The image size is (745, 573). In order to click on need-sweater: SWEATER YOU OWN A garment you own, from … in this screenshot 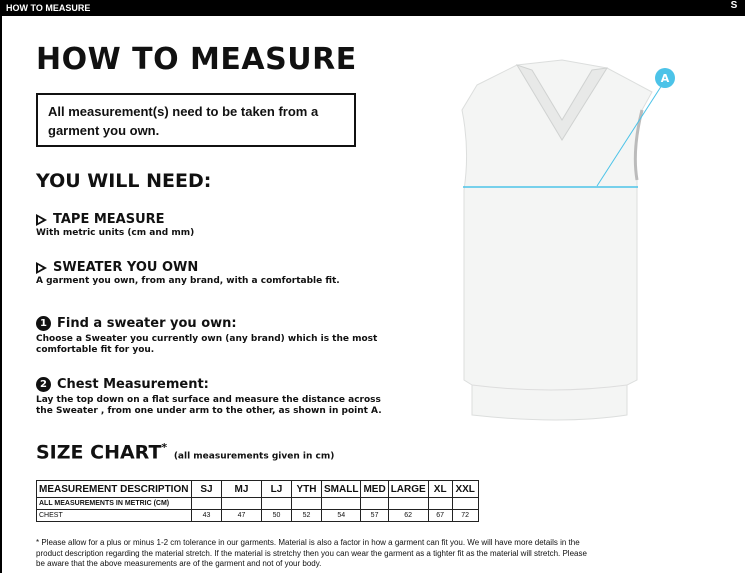, I will do `click(188, 273)`.